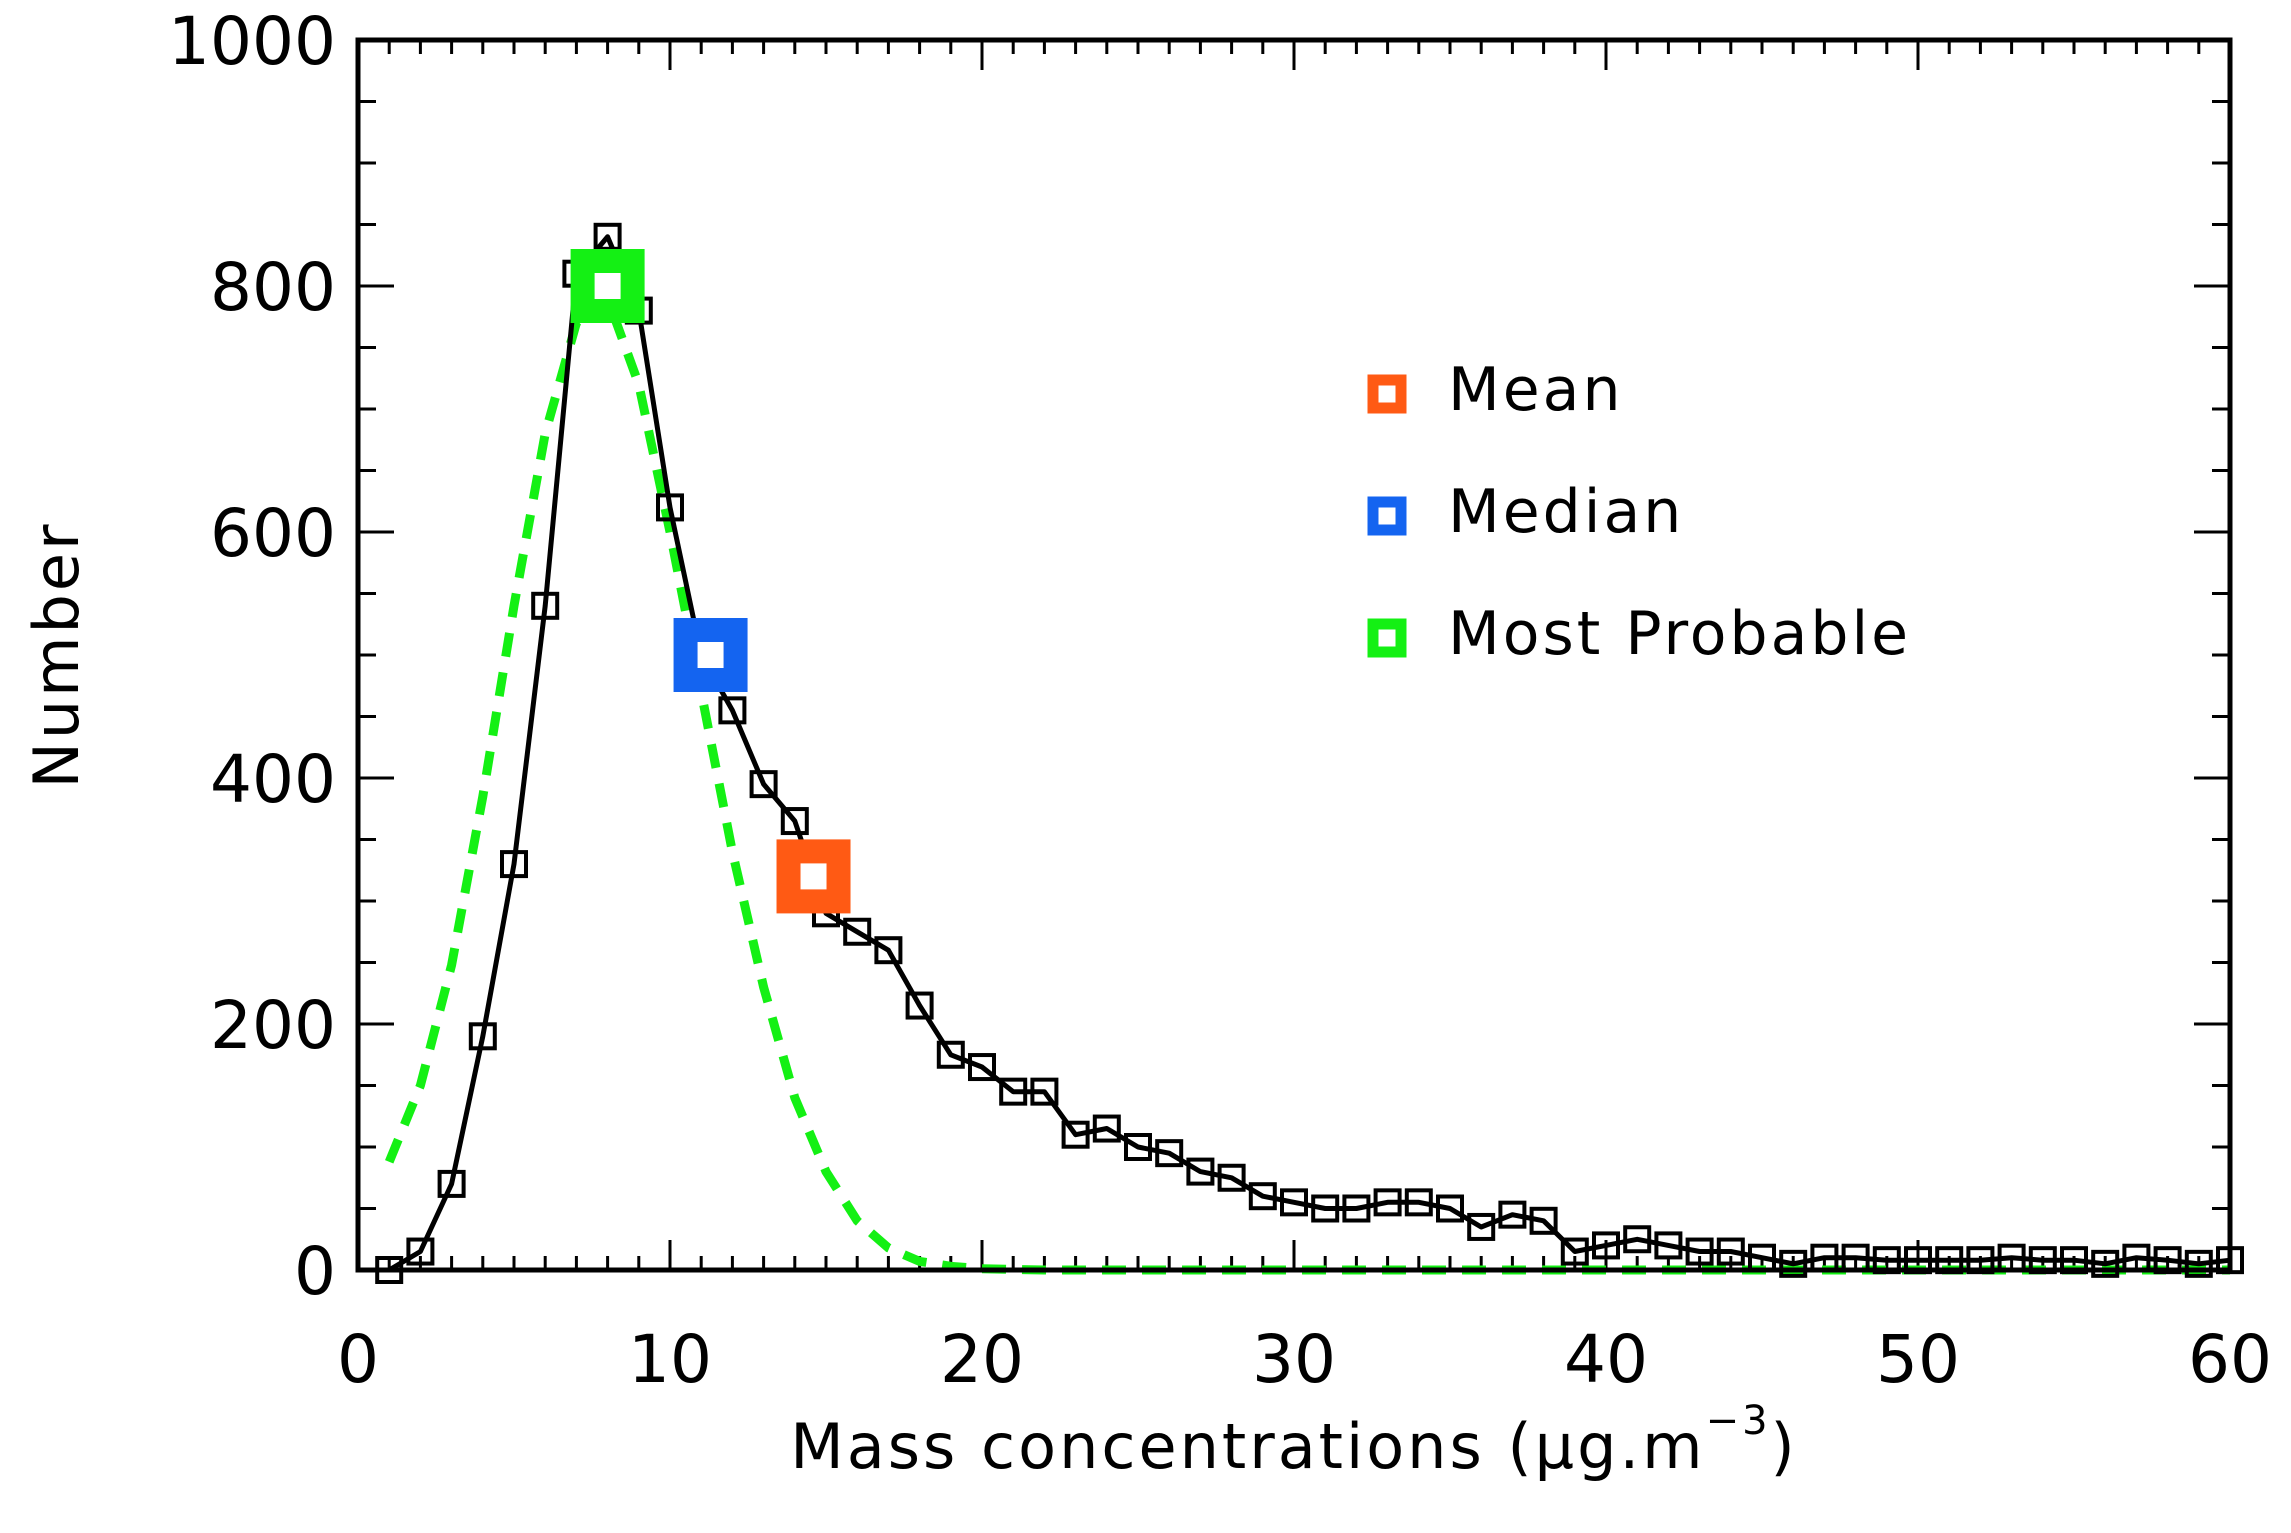  What do you see at coordinates (273, 287) in the screenshot?
I see `y-tick-label: 800` at bounding box center [273, 287].